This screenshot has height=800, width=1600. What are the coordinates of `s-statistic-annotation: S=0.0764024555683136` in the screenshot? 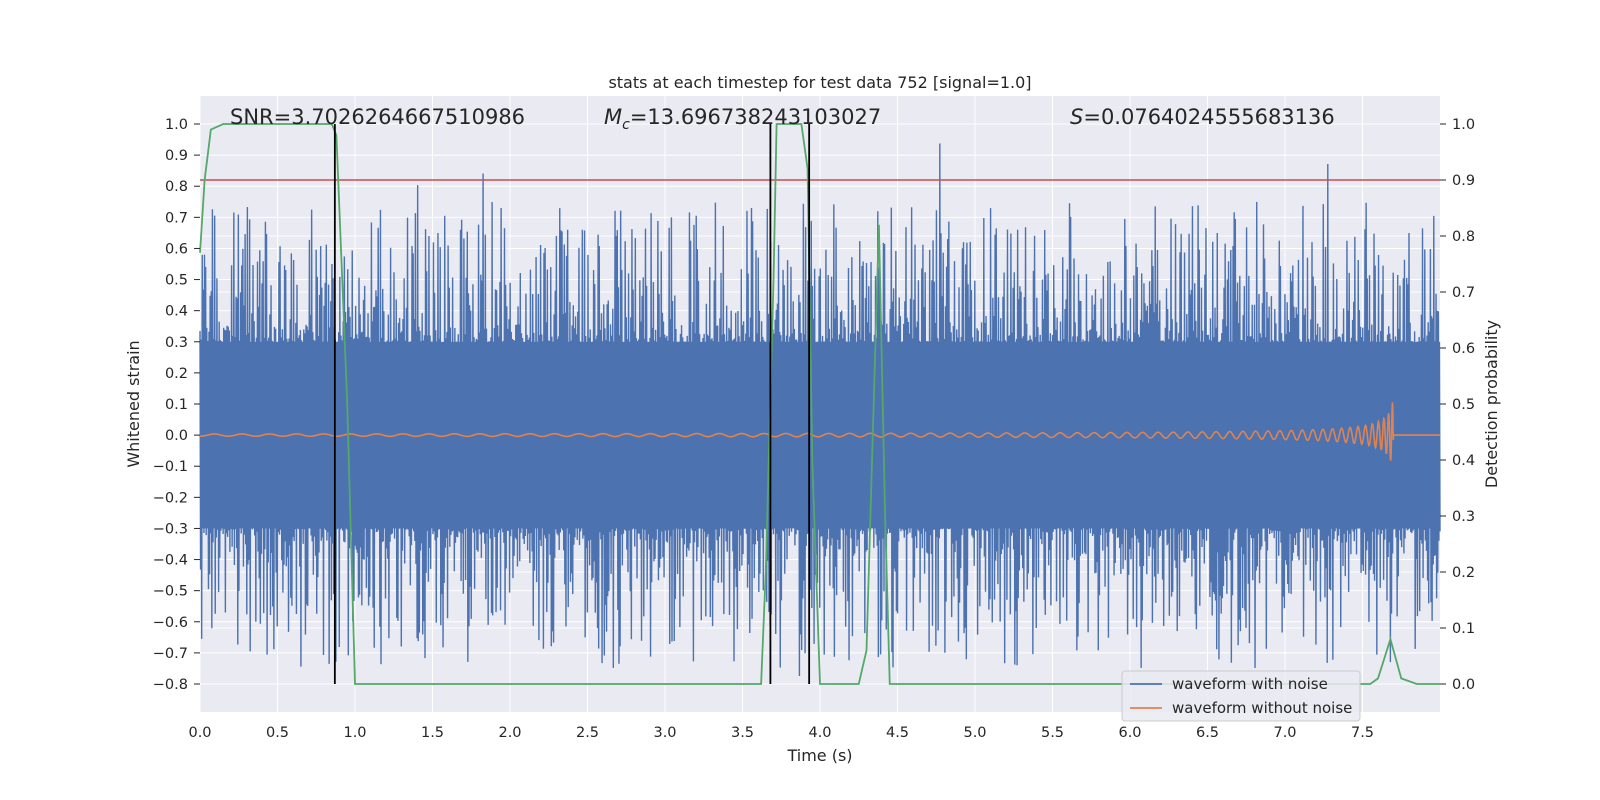 It's located at (1202, 117).